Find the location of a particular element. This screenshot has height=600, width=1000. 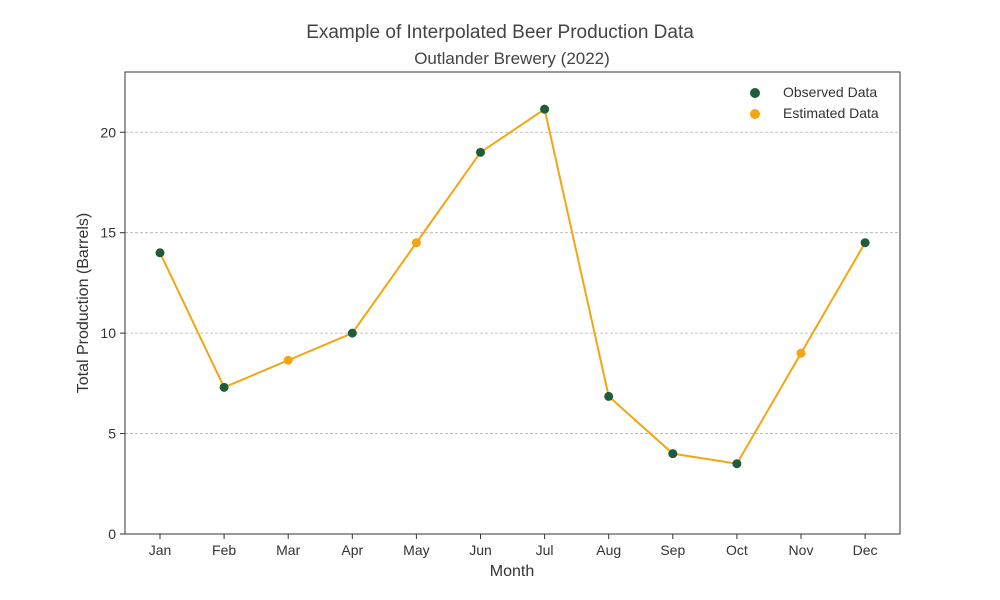

x-tick-label: May is located at coordinates (416, 550).